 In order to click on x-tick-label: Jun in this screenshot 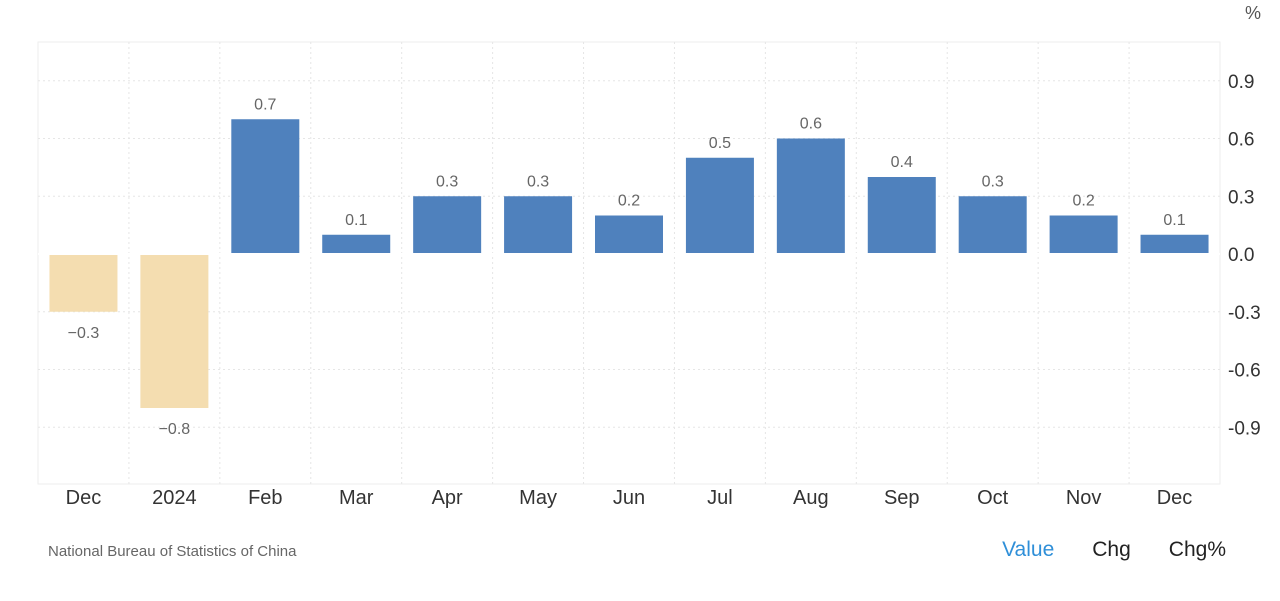, I will do `click(629, 498)`.